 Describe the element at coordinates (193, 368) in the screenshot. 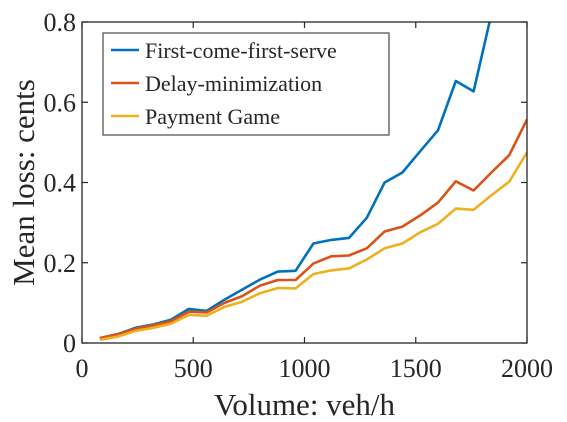

I see `x-tick-label: 500` at that location.